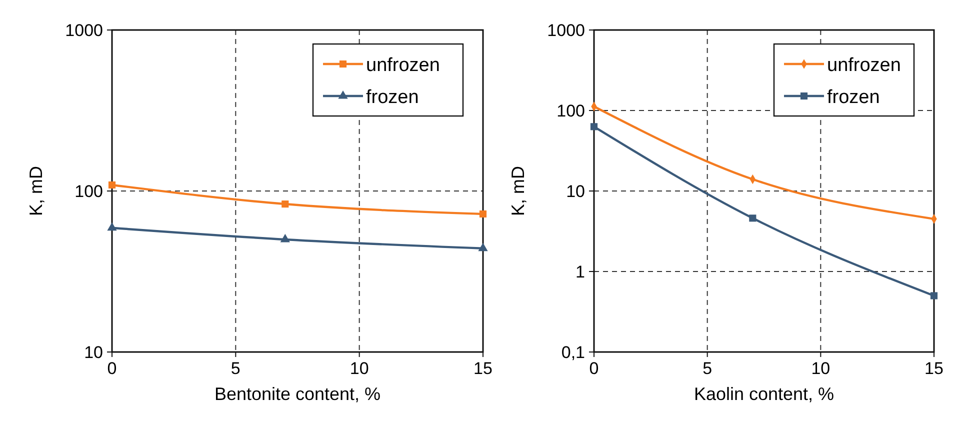 Image resolution: width=958 pixels, height=426 pixels. Describe the element at coordinates (580, 272) in the screenshot. I see `y-tick-label: 1` at that location.